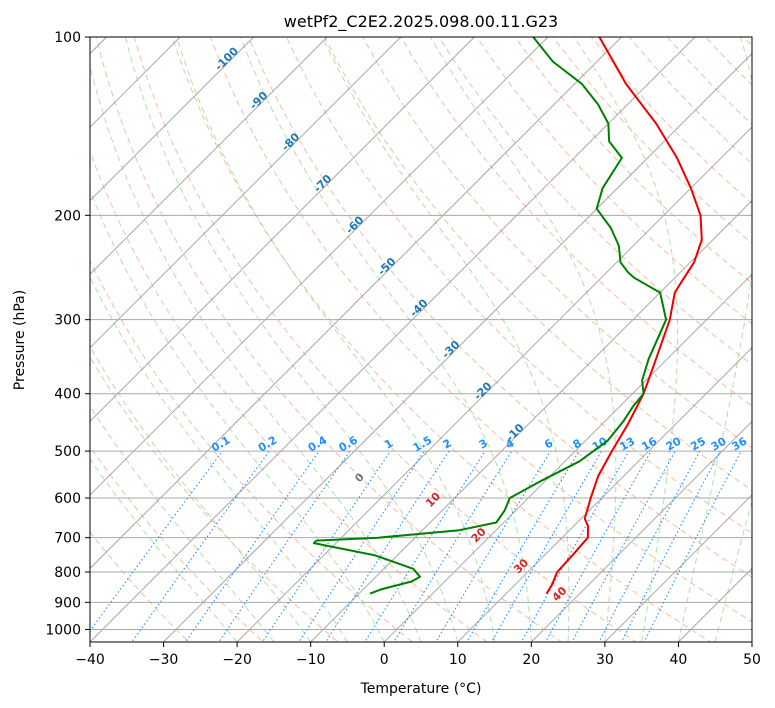  What do you see at coordinates (290, 141) in the screenshot?
I see `isotherm-label: -80` at bounding box center [290, 141].